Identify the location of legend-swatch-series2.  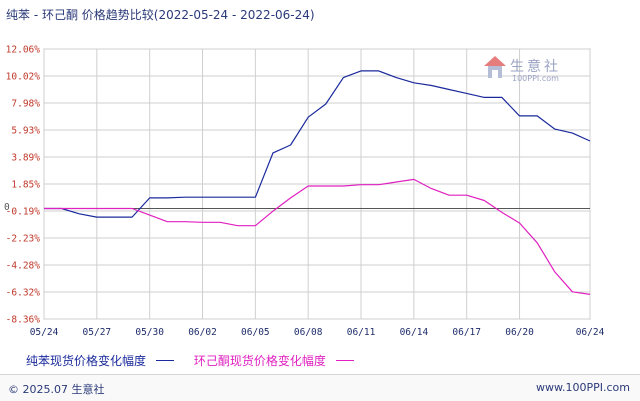
(344, 360).